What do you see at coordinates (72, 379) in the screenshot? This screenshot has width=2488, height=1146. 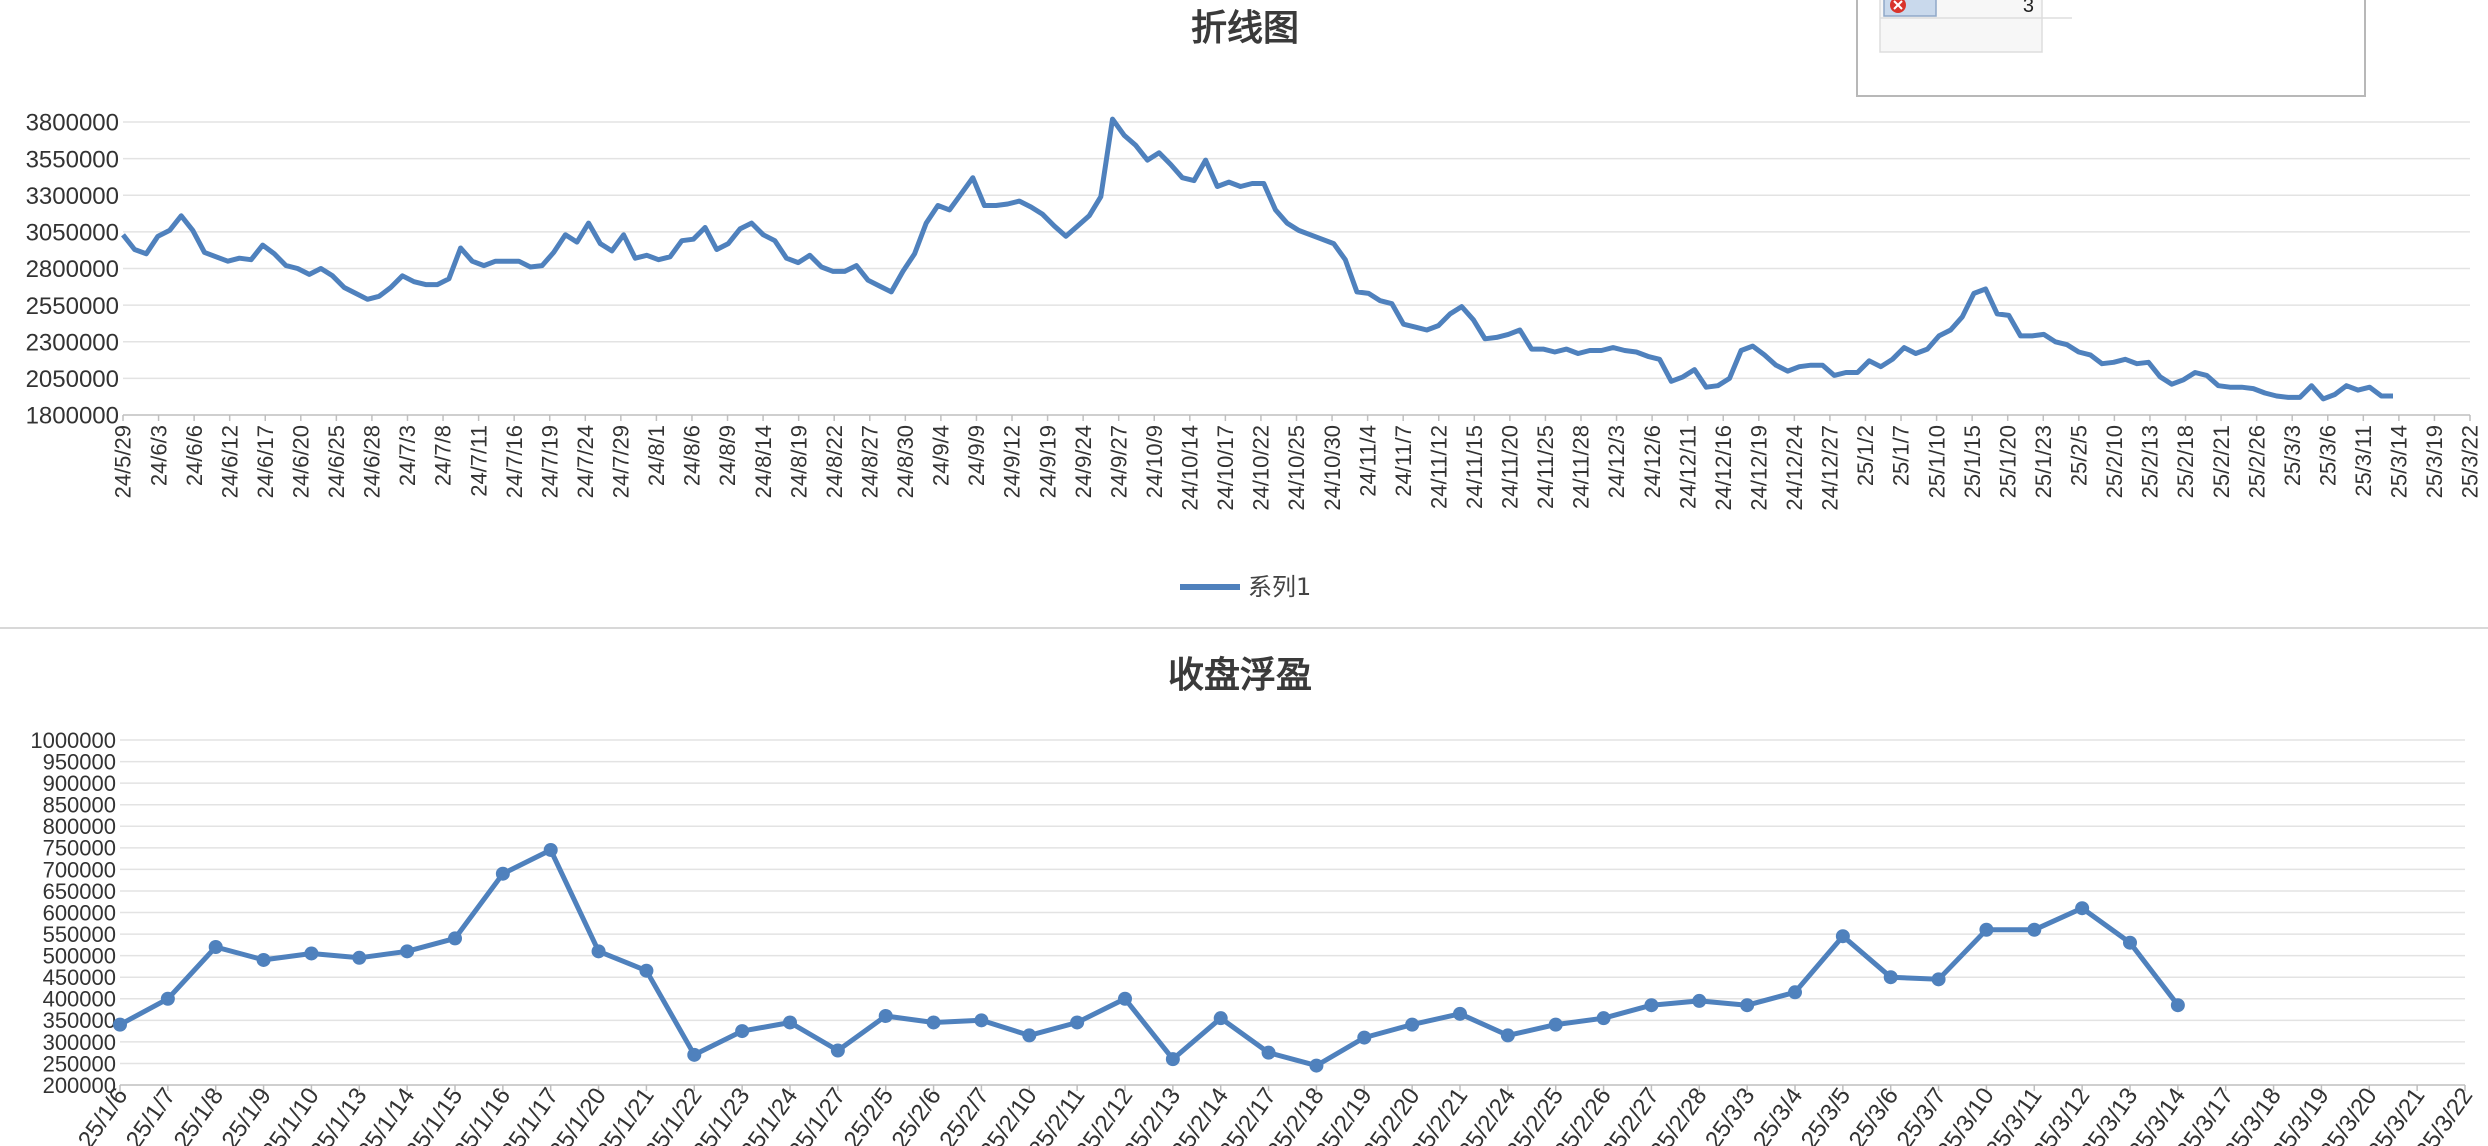 I see `y-tick-label: 2050000` at bounding box center [72, 379].